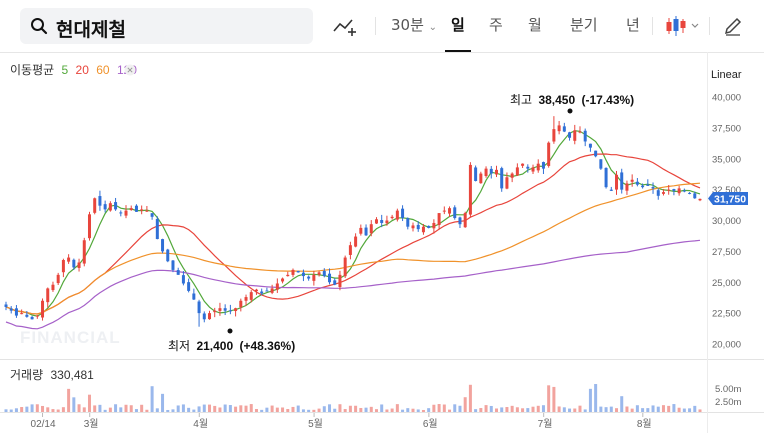  What do you see at coordinates (414, 24) in the screenshot?
I see `interval-dropdown: 30분 ⌄` at bounding box center [414, 24].